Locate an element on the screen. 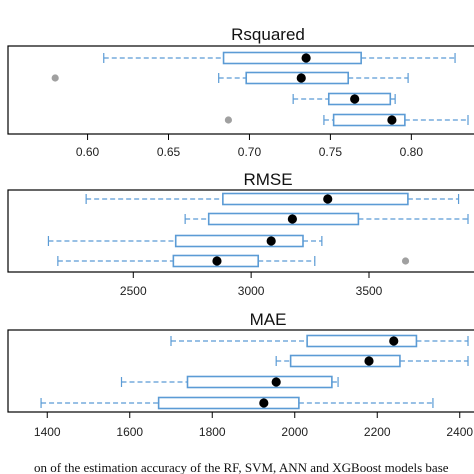 The width and height of the screenshot is (474, 474). tick-label: 0.70 is located at coordinates (250, 152).